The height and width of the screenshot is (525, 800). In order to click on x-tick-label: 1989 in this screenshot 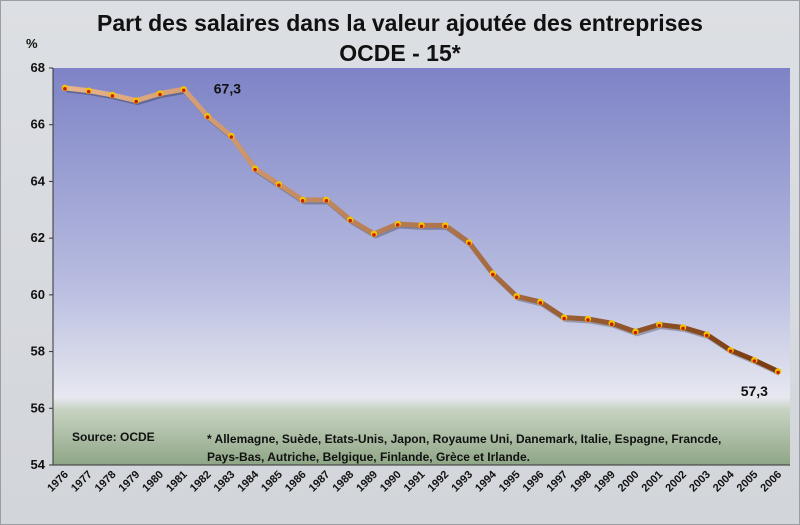, I will do `click(367, 482)`.